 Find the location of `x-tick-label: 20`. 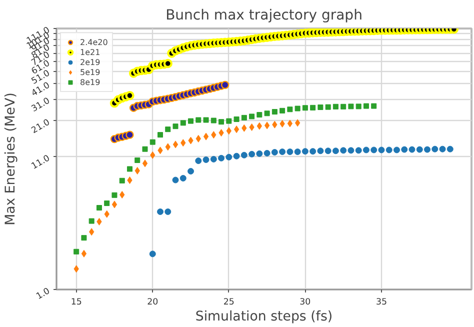

x-tick-label: 20 is located at coordinates (152, 303).